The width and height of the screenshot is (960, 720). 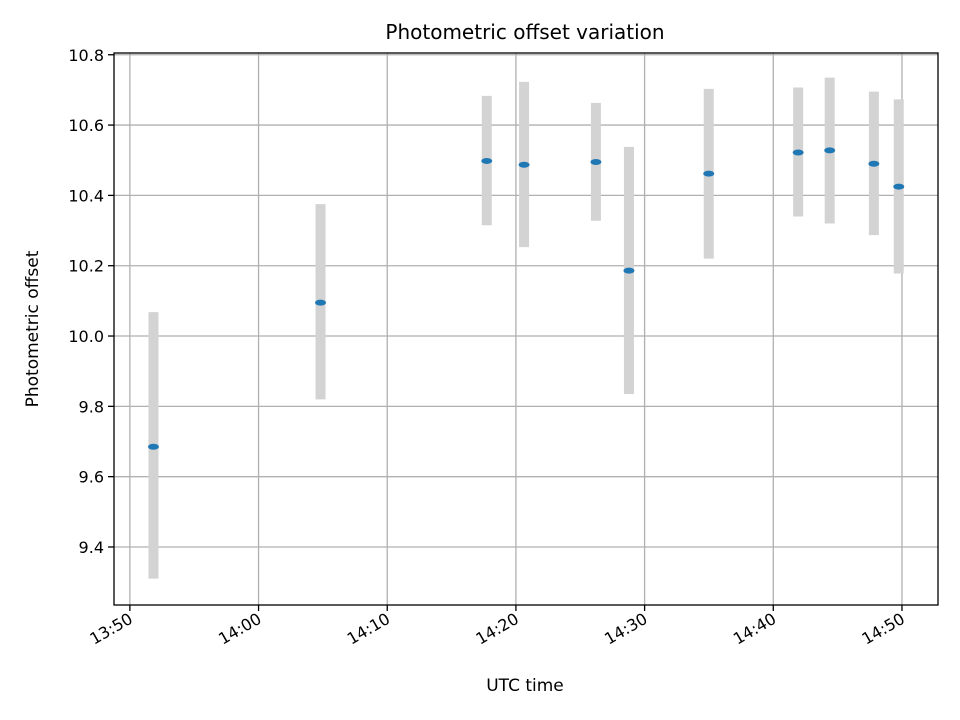 I want to click on x-tick-label: 14:40, so click(x=754, y=629).